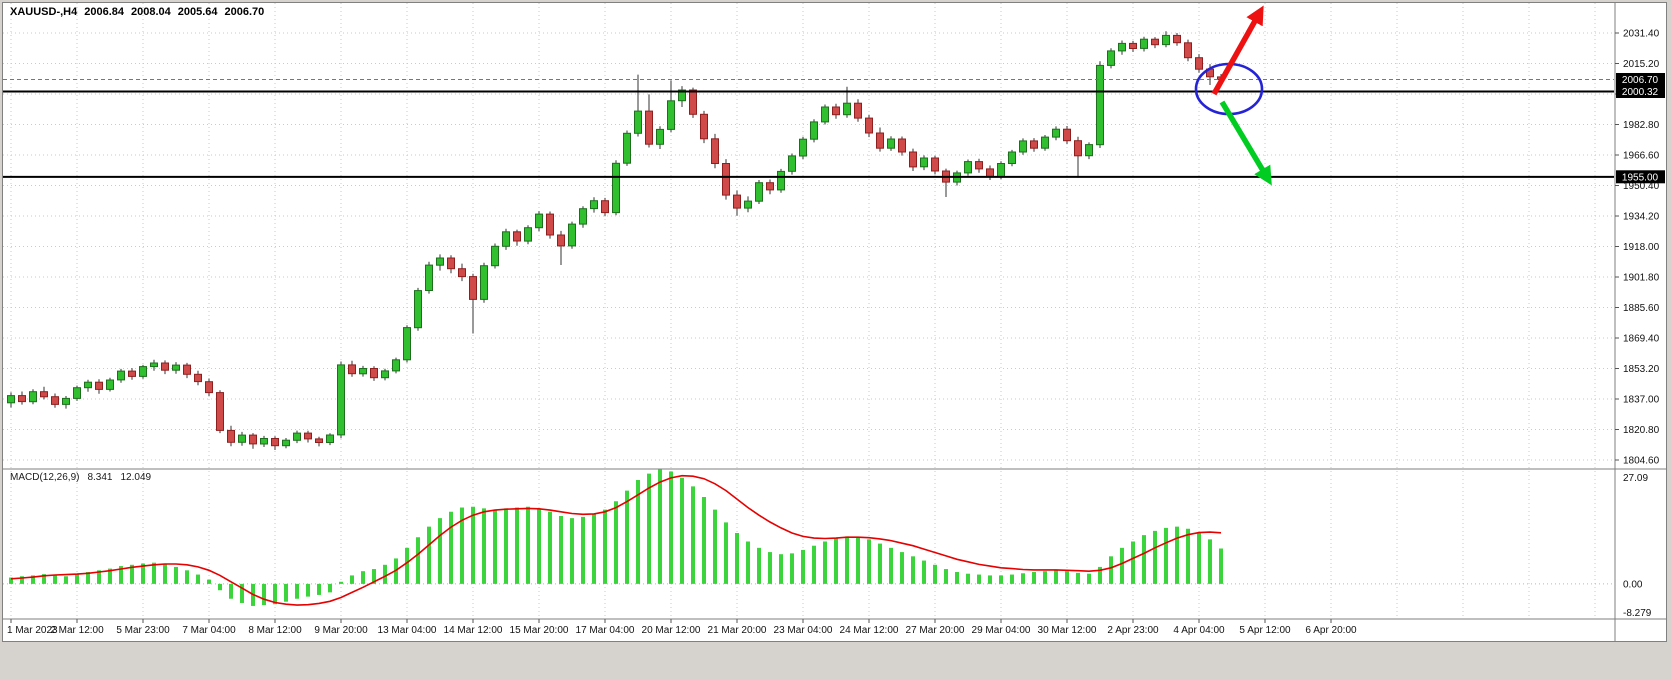 This screenshot has height=680, width=1671. Describe the element at coordinates (1237, 50) in the screenshot. I see `bullish-arrow` at that location.